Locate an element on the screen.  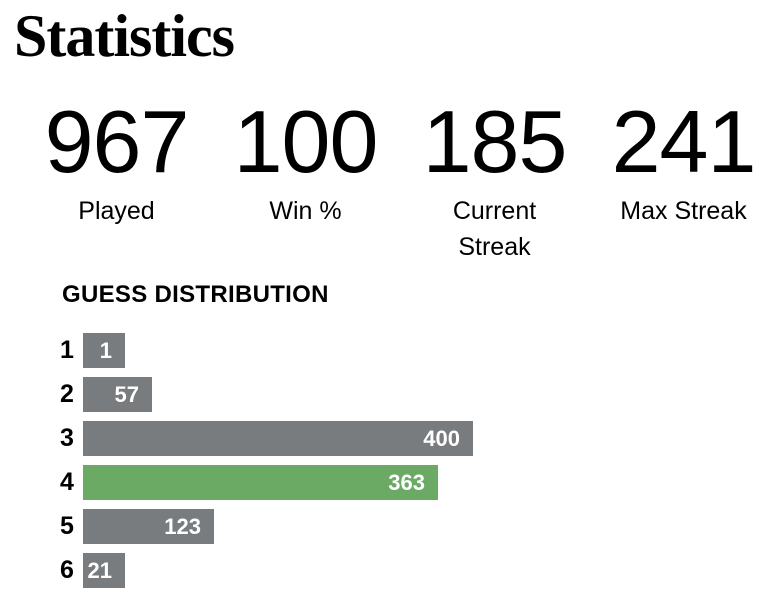
guess-row-2-label: 2 is located at coordinates (67, 394).